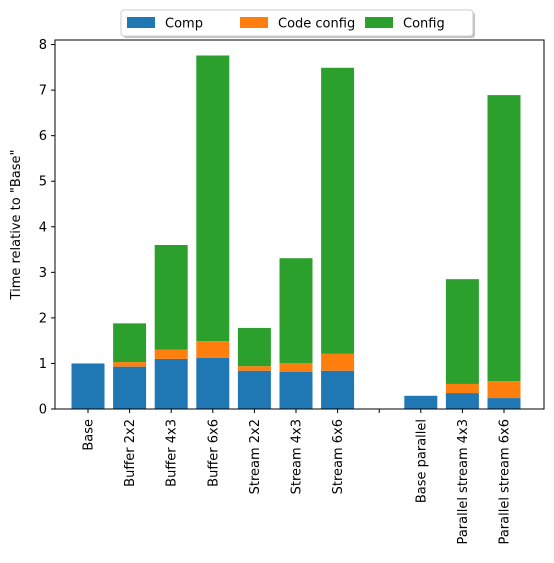 Image resolution: width=554 pixels, height=563 pixels. I want to click on y-tick-label: 0, so click(43, 410).